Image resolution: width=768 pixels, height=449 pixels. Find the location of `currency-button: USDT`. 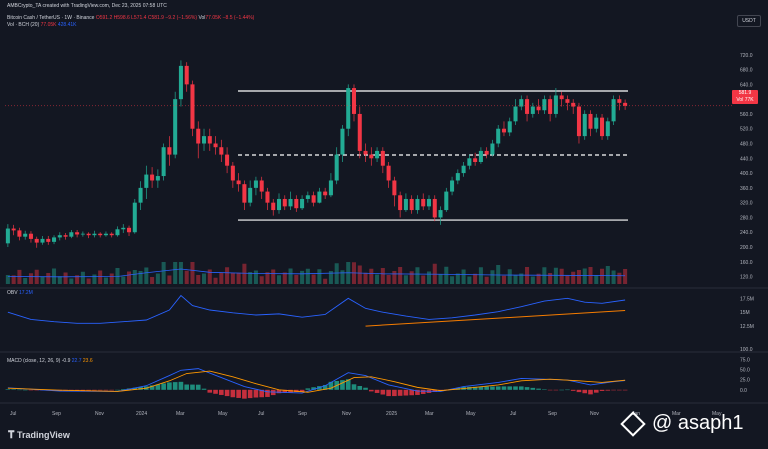

currency-button: USDT is located at coordinates (749, 21).